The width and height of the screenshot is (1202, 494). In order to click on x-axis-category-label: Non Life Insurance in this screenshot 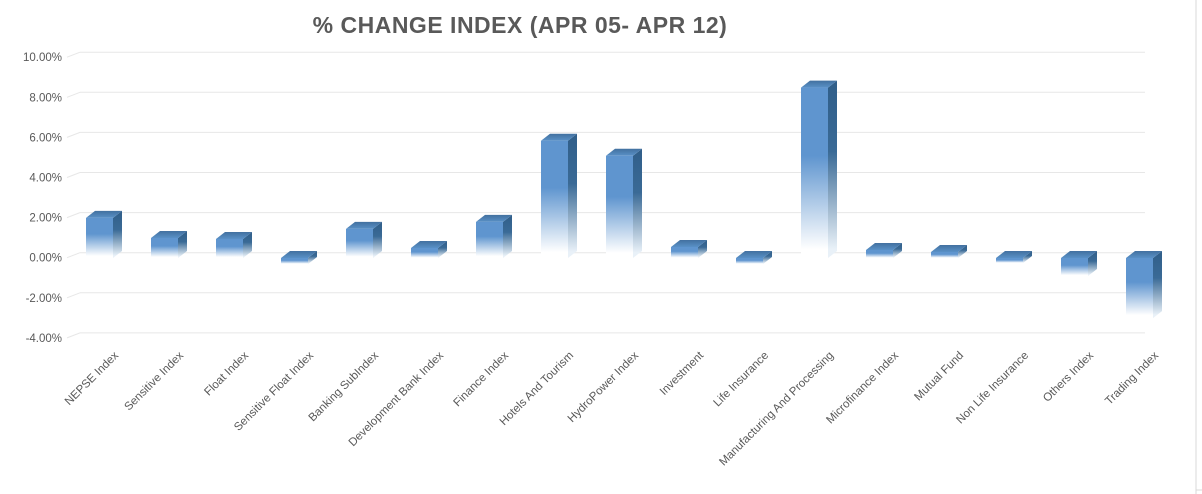, I will do `click(992, 388)`.